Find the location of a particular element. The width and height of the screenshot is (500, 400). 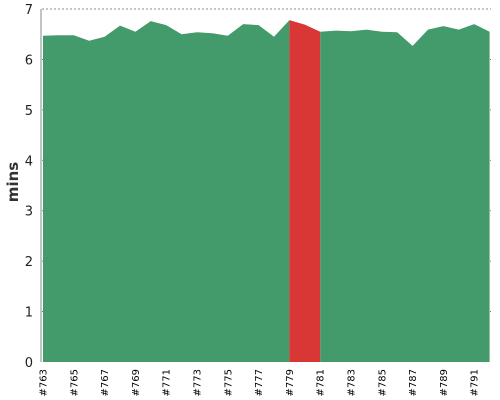

x-tick-label: #763 is located at coordinates (44, 382).